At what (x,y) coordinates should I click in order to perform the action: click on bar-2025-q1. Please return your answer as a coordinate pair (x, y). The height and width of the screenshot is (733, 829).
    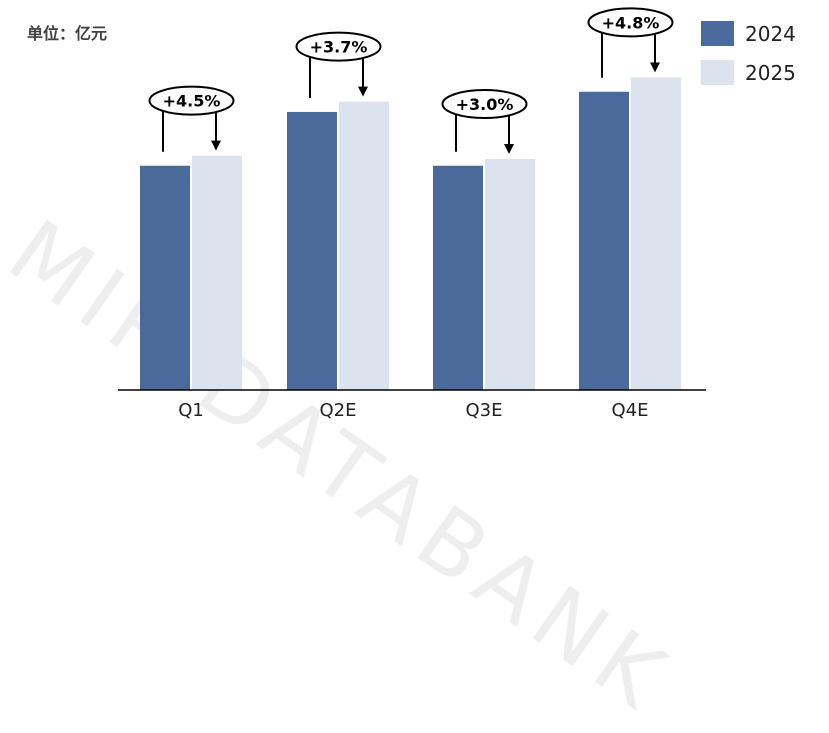
    Looking at the image, I should click on (217, 272).